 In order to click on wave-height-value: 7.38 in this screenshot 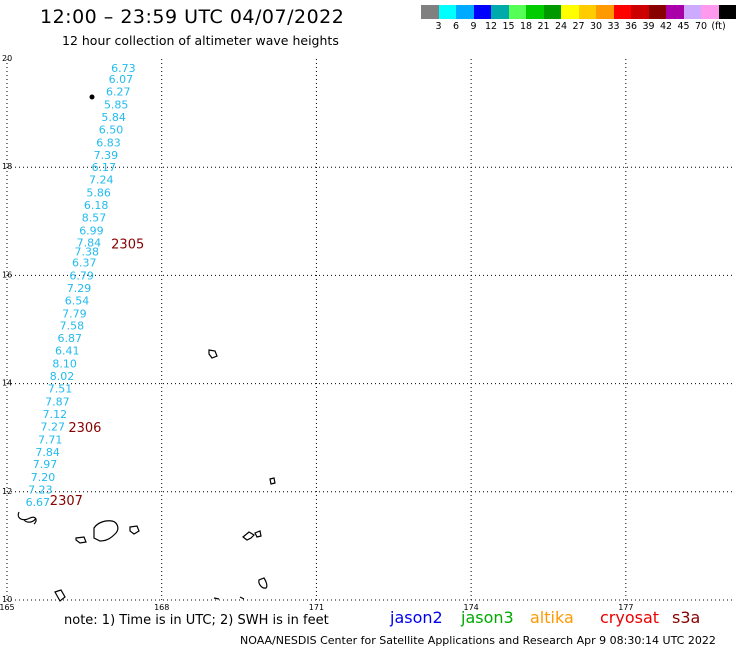, I will do `click(87, 252)`.